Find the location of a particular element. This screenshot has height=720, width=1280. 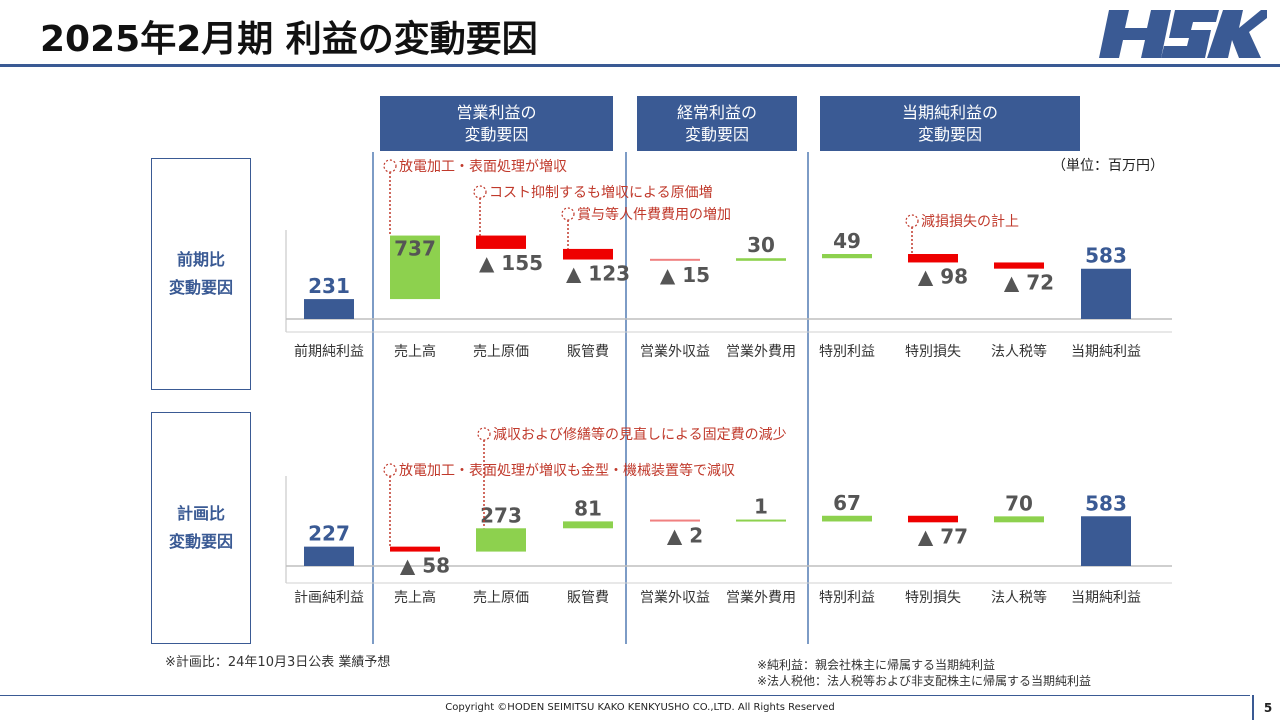

company-logo is located at coordinates (1183, 34).